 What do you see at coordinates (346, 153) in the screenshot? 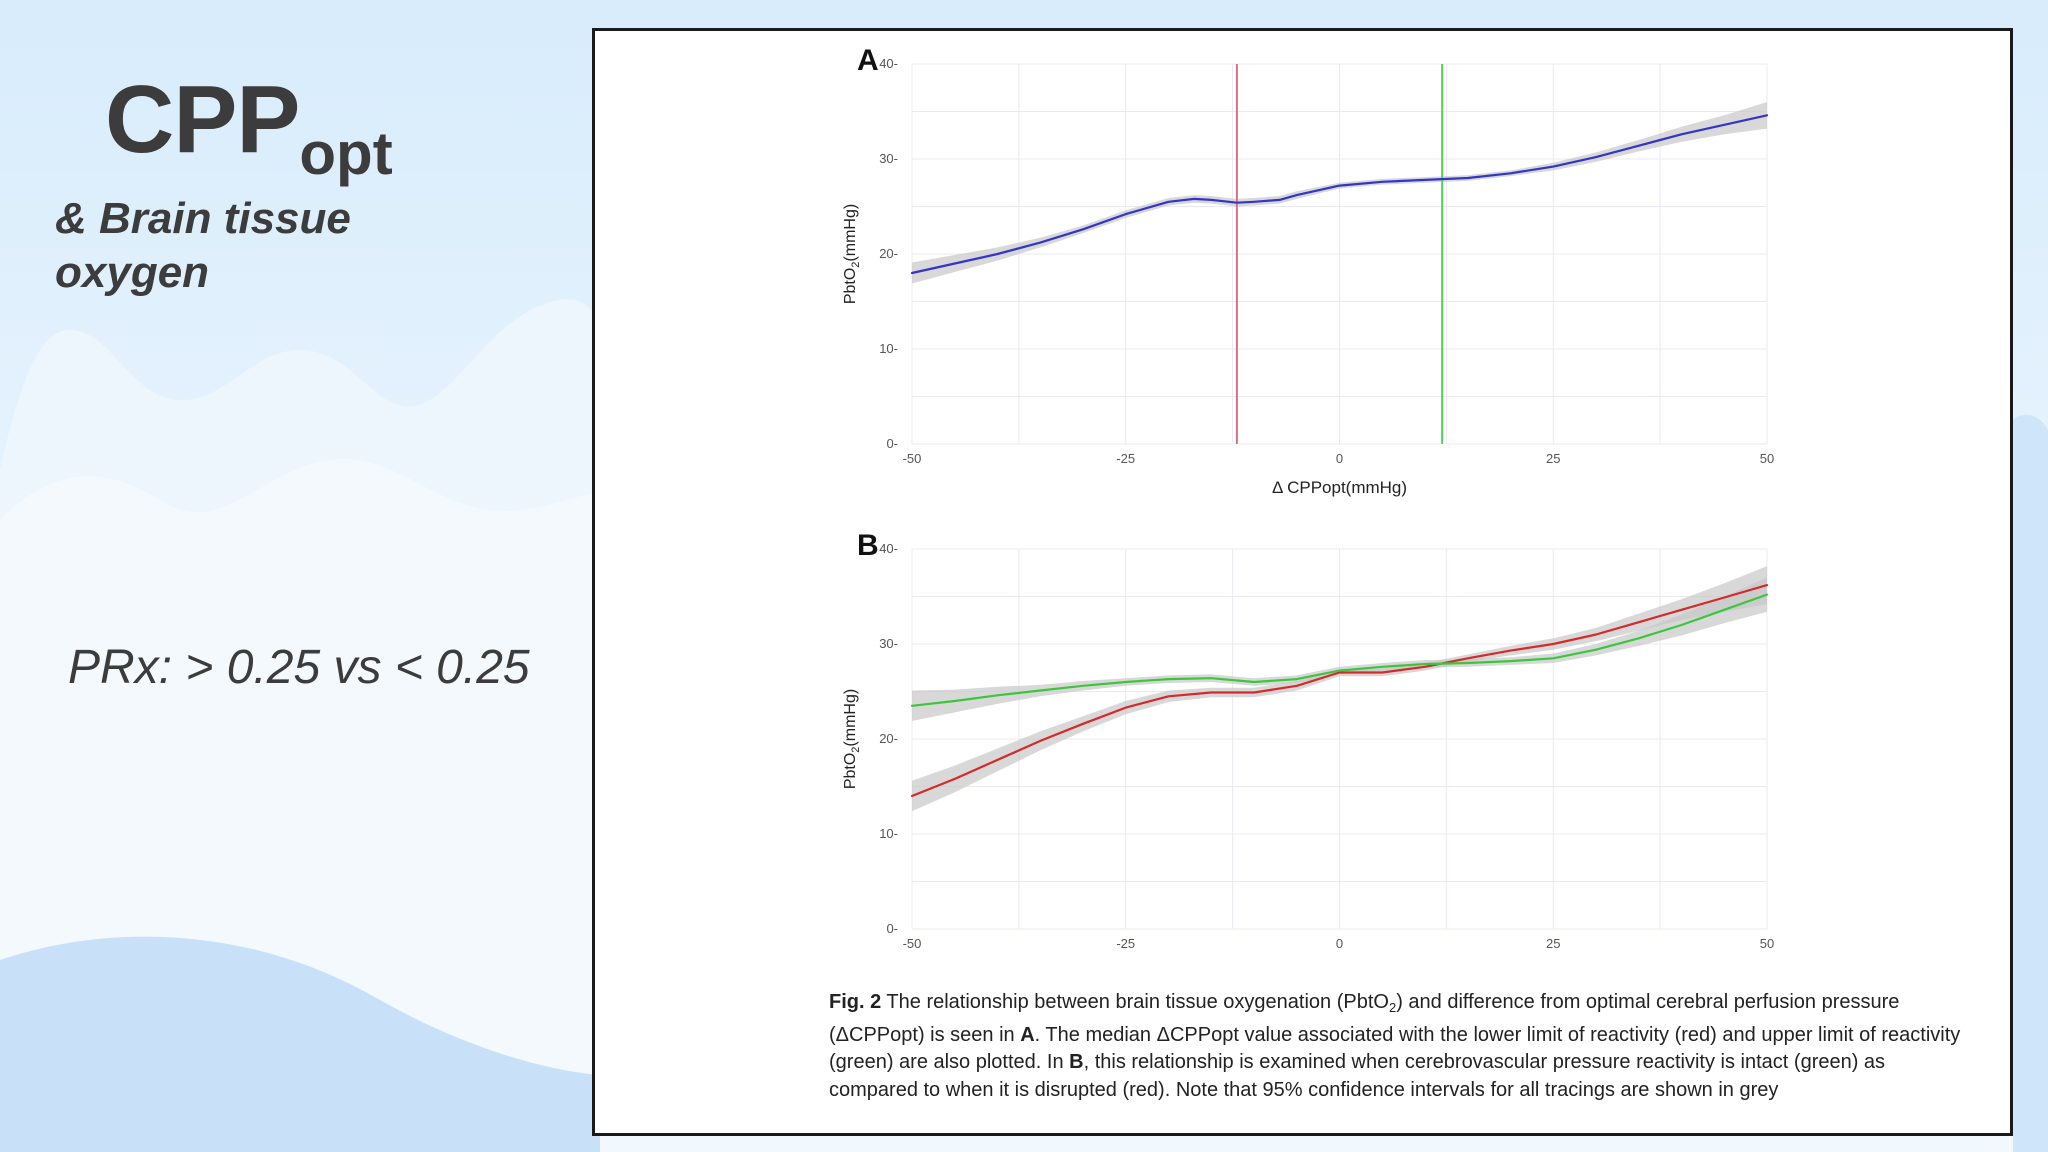
I see `slide-title-subscript: opt` at bounding box center [346, 153].